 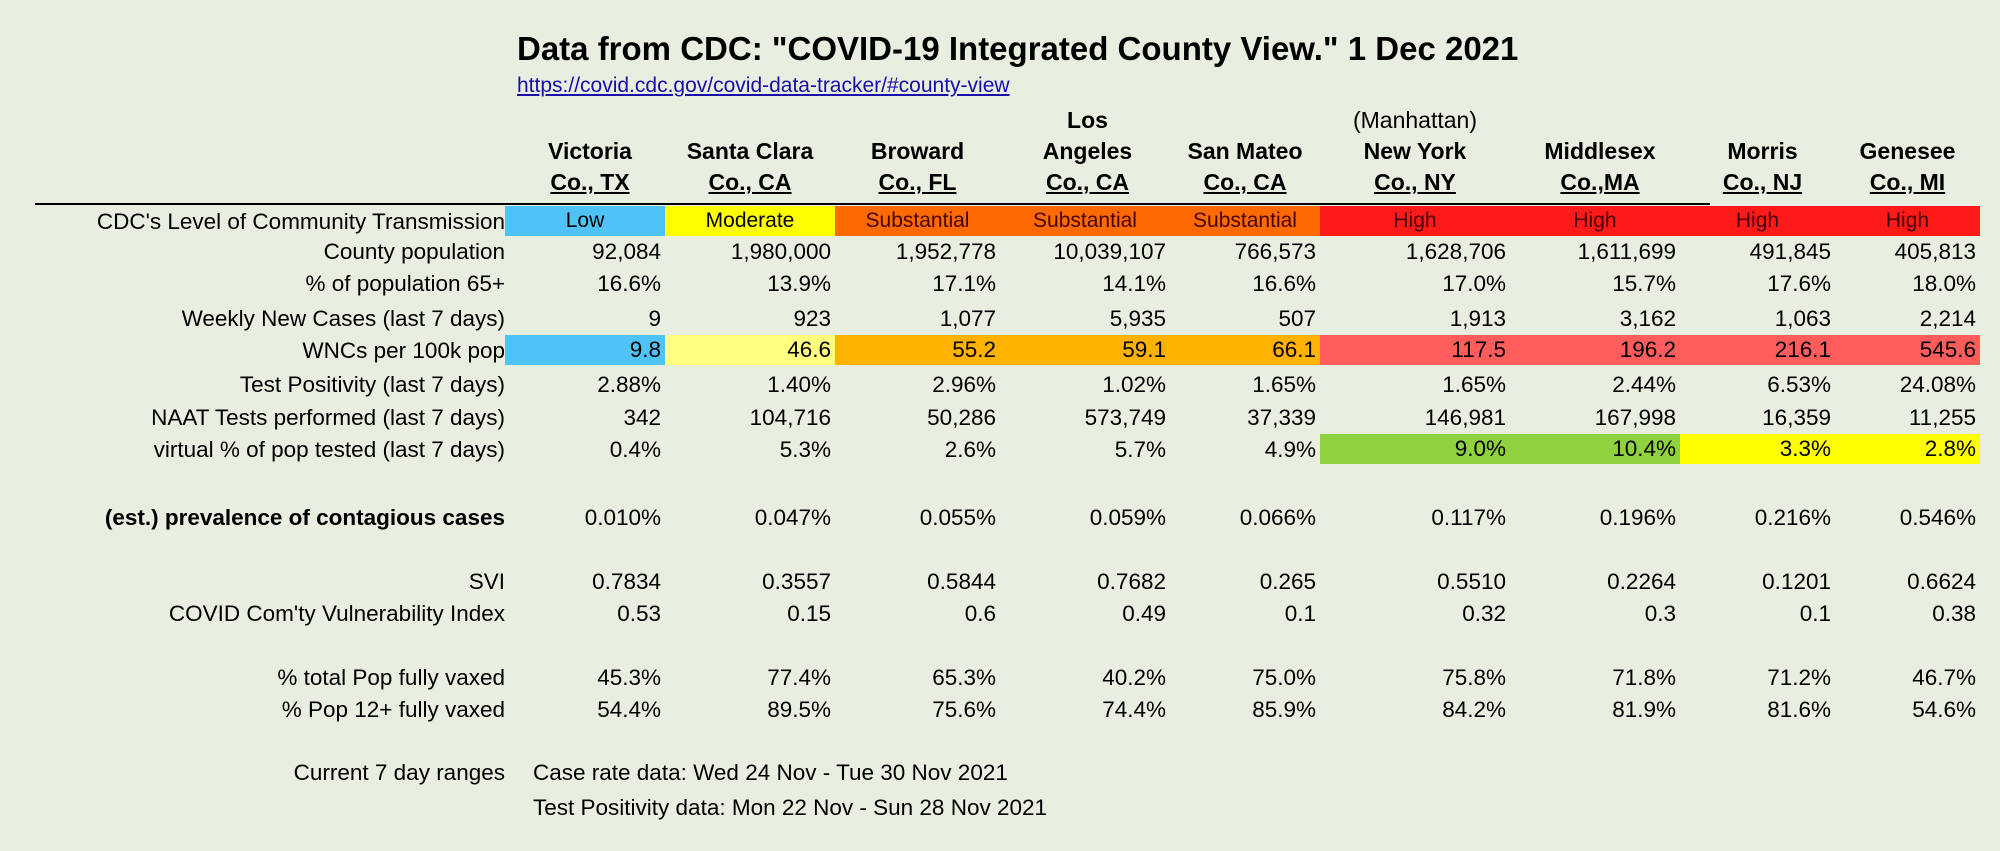 What do you see at coordinates (1465, 417) in the screenshot?
I see `data-cell: 146,981` at bounding box center [1465, 417].